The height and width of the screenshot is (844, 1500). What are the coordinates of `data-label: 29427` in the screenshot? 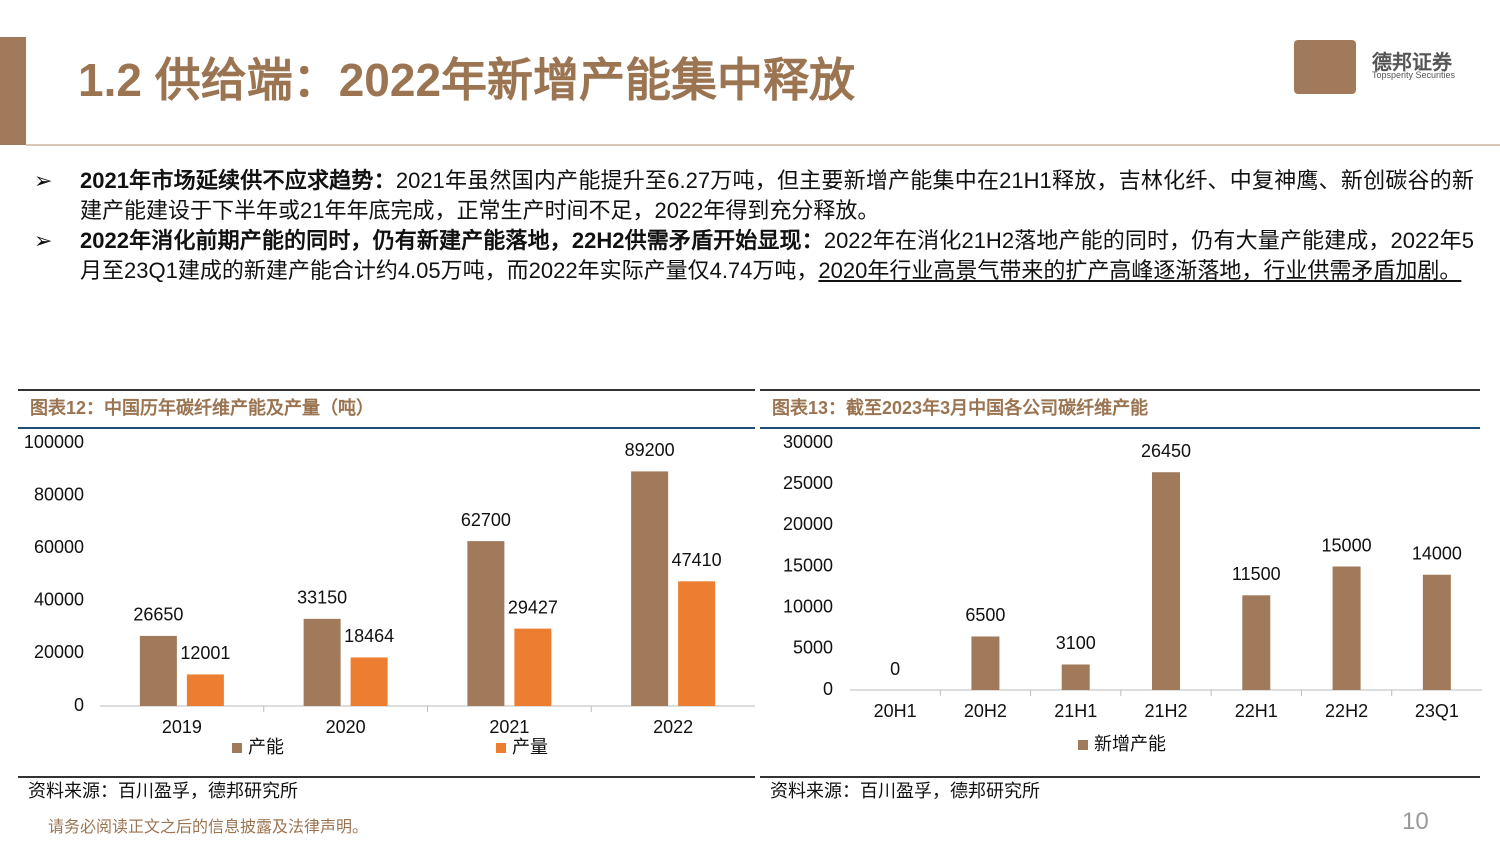 It's located at (533, 607).